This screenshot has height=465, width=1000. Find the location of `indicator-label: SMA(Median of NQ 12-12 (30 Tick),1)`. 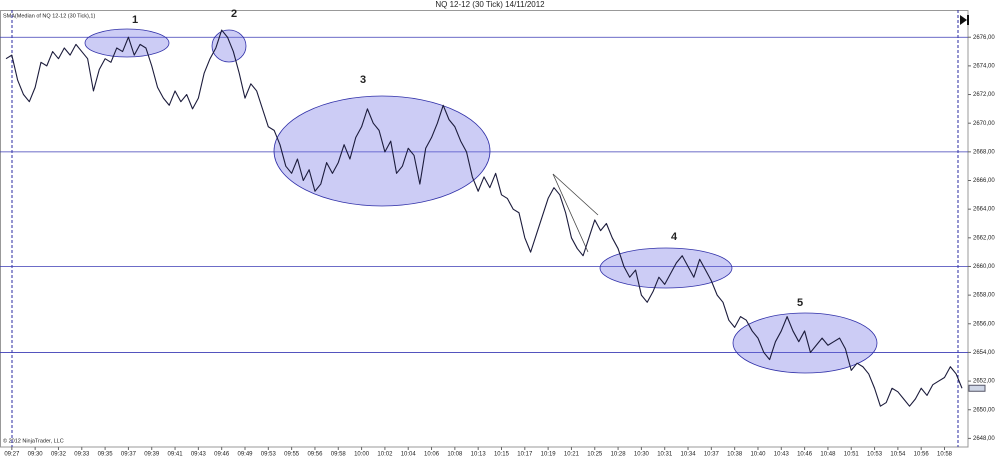

indicator-label: SMA(Median of NQ 12-12 (30 Tick),1) is located at coordinates (49, 16).